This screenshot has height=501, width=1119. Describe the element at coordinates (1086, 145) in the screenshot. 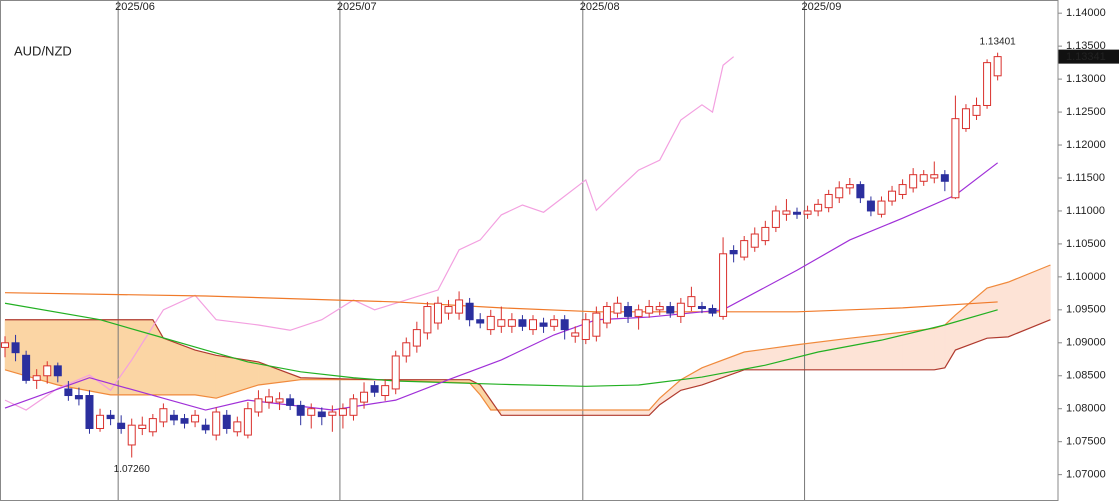

I see `y-tick-label: 1.12000` at that location.